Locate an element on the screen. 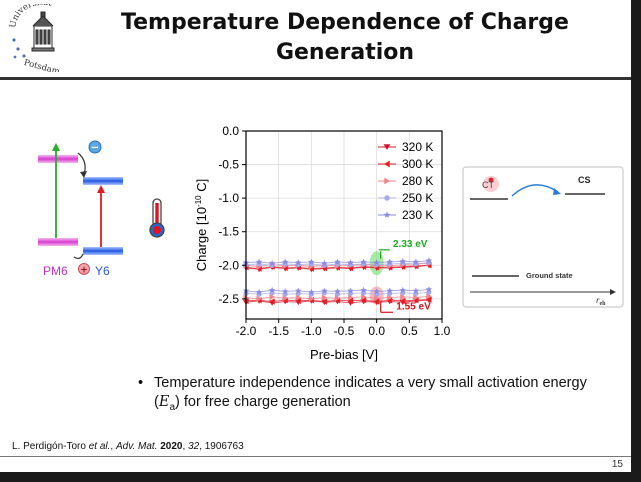  title-rule is located at coordinates (315, 78).